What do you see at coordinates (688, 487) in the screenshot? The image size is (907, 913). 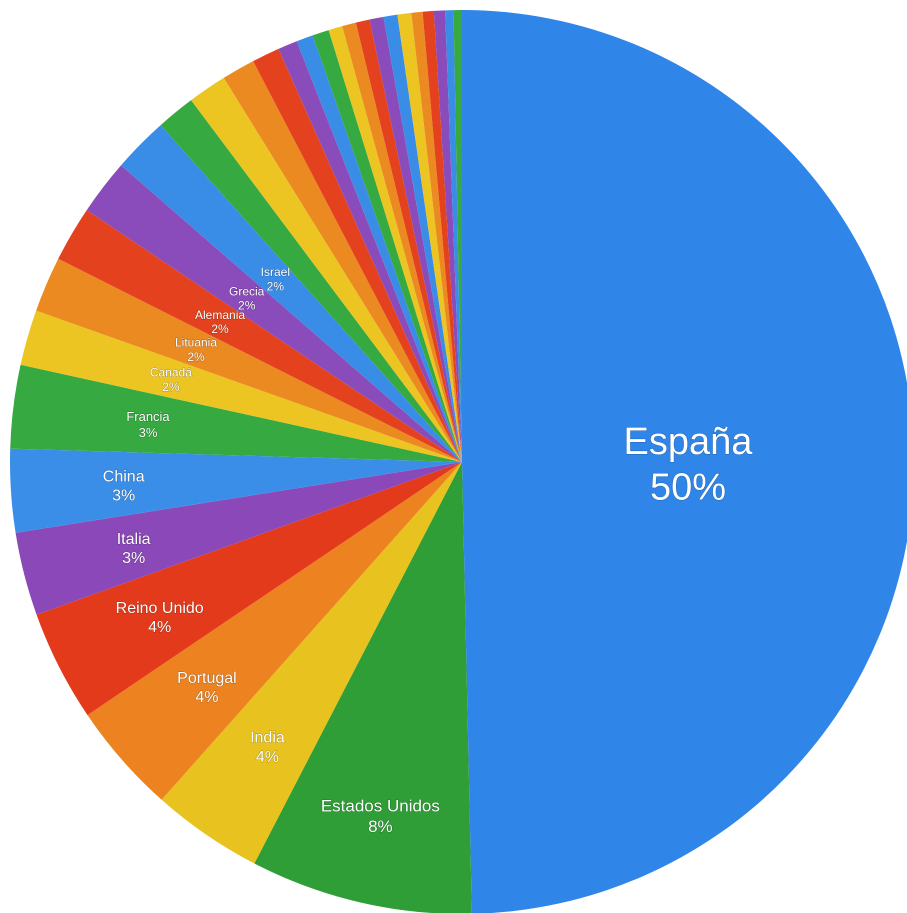 I see `slice-label-percent: 50%` at bounding box center [688, 487].